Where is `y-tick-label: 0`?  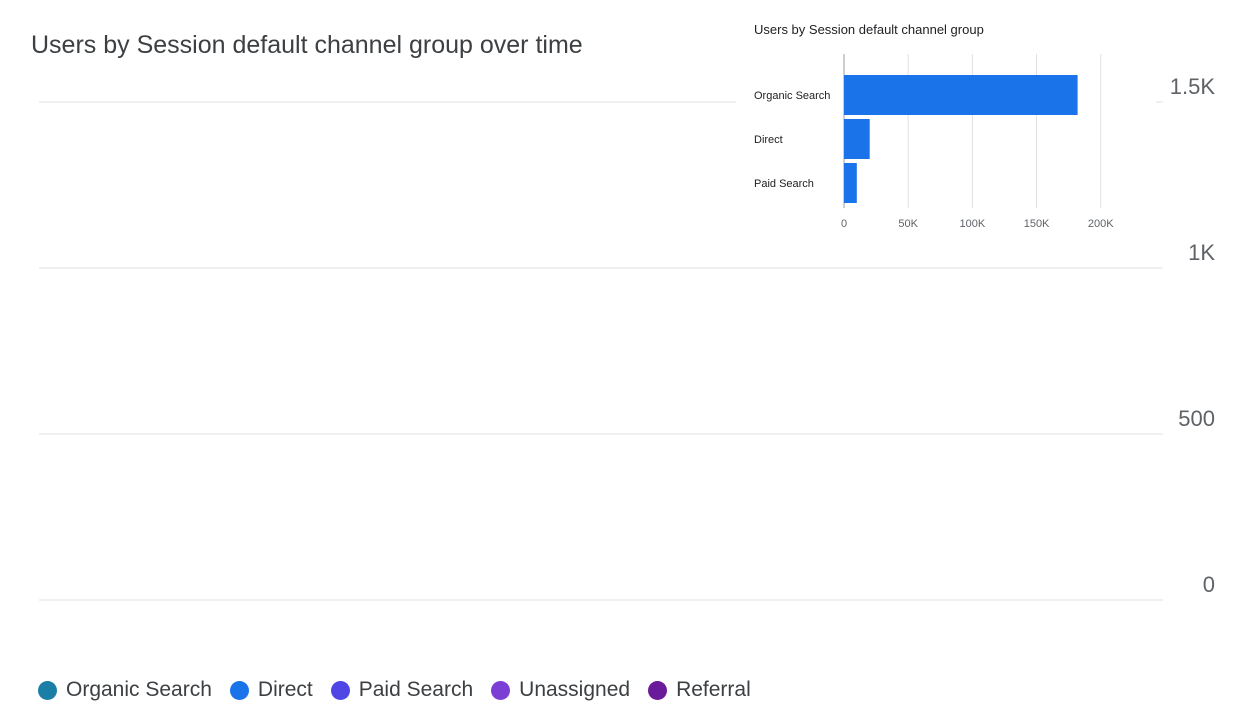 y-tick-label: 0 is located at coordinates (1209, 584).